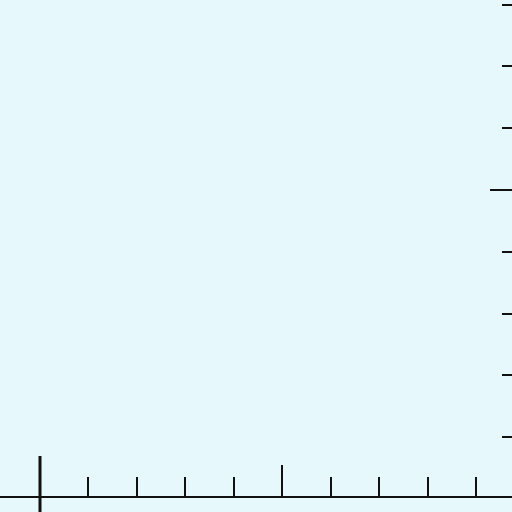  I want to click on y-axis-minor-ticks, so click(507, 221).